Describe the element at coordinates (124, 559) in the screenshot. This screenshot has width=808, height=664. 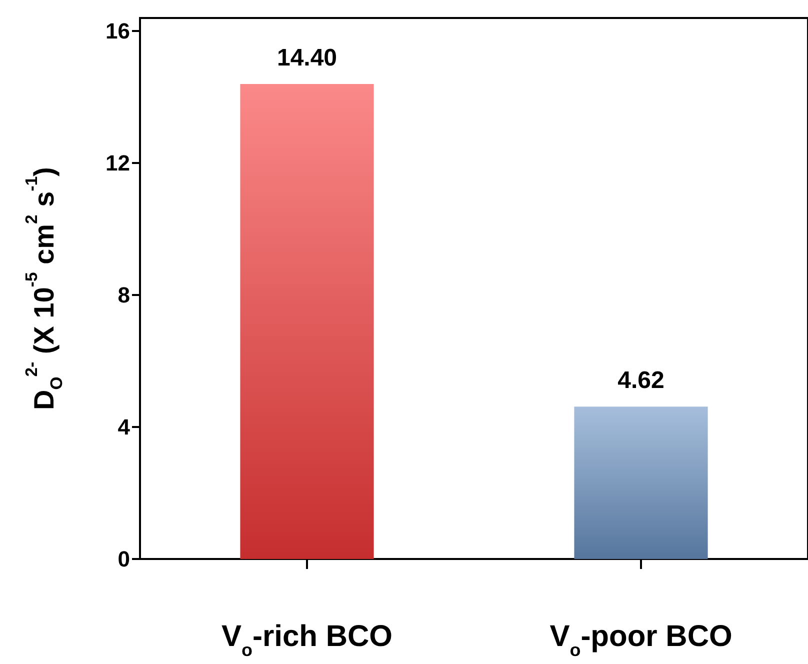
I see `y-tick-label: 0` at that location.